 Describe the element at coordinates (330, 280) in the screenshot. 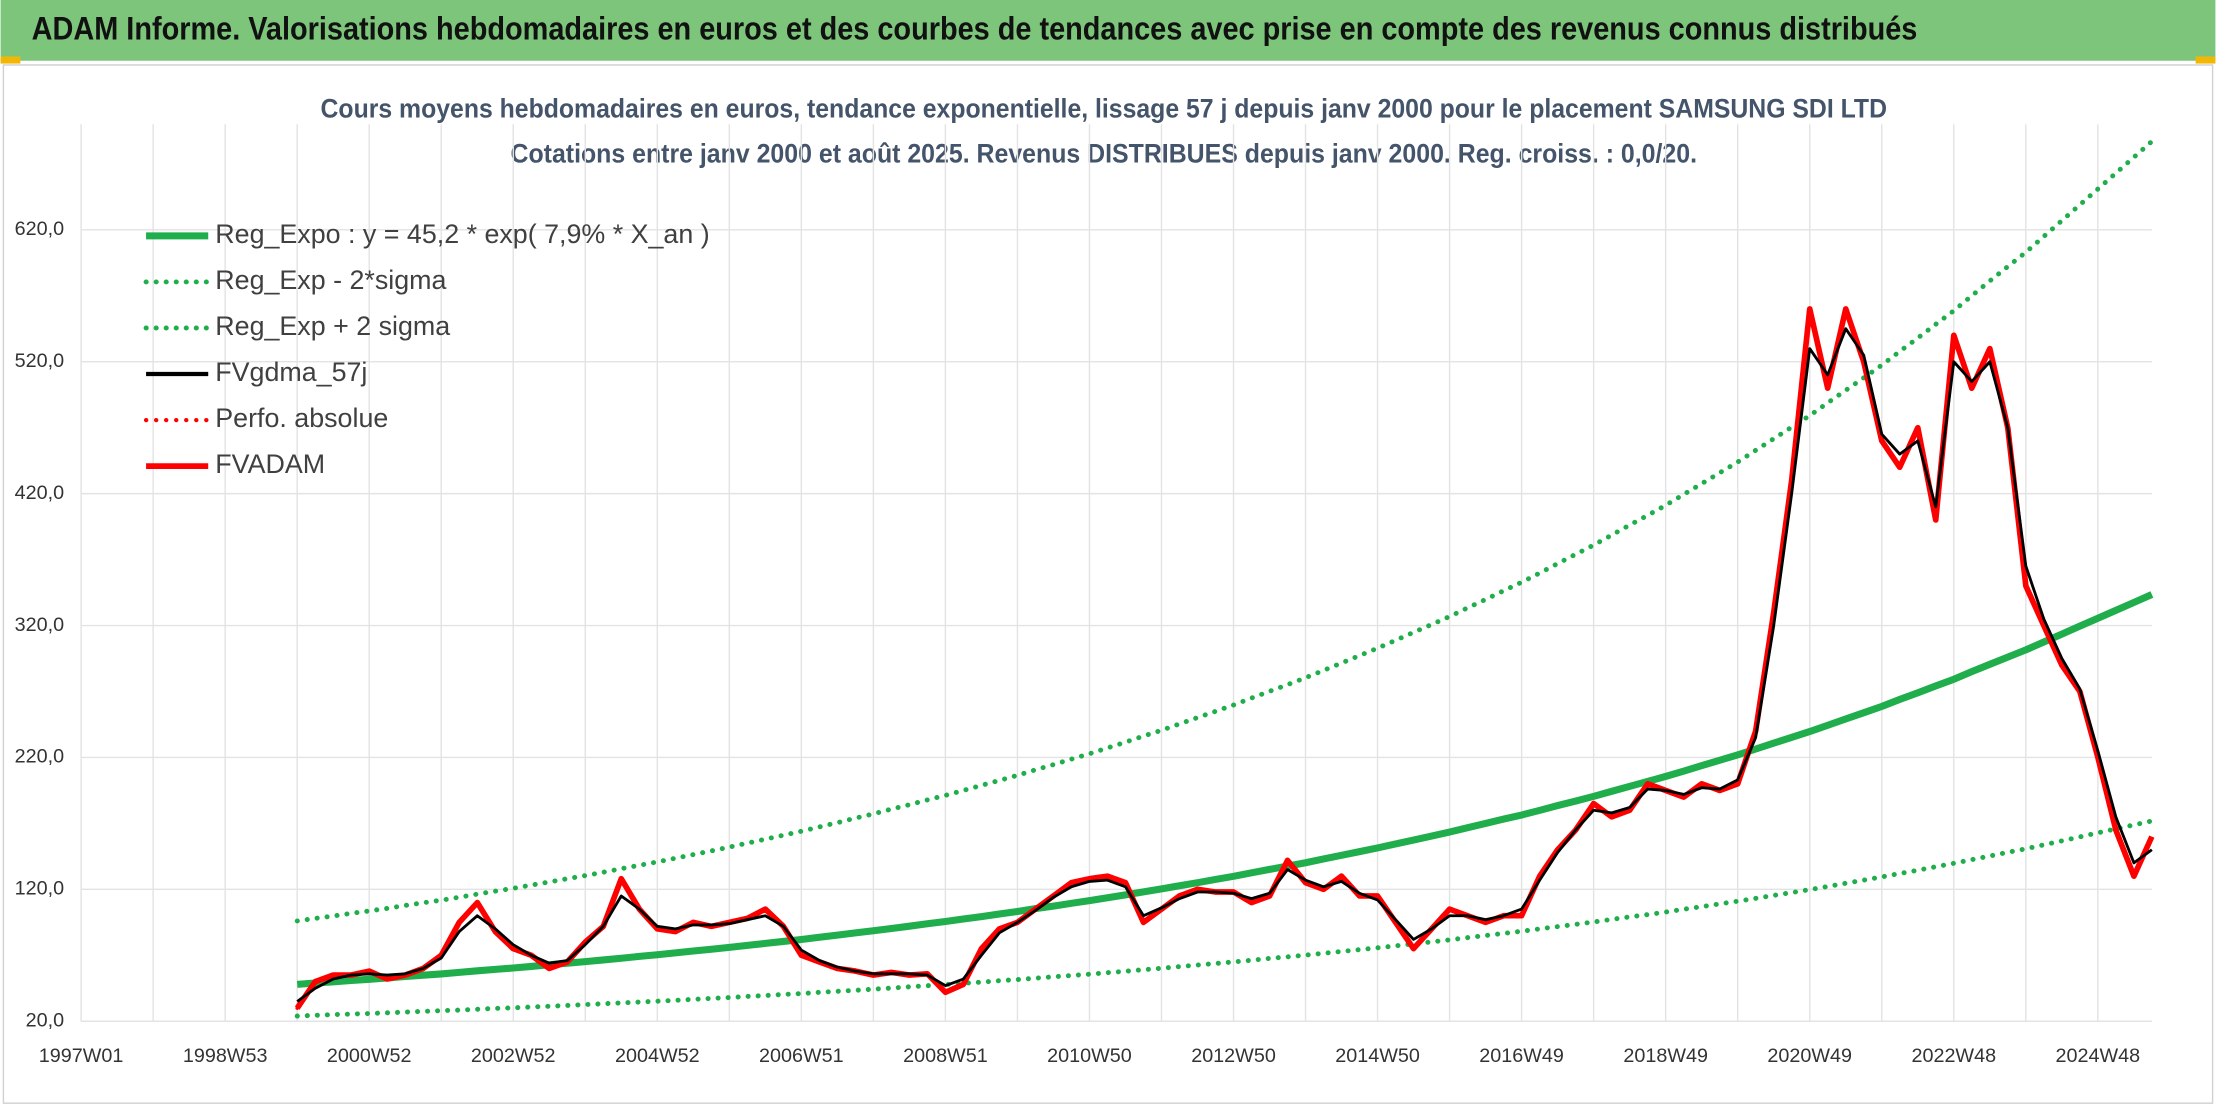

I see `legend-label: Reg_Exp - 2*sigma` at that location.